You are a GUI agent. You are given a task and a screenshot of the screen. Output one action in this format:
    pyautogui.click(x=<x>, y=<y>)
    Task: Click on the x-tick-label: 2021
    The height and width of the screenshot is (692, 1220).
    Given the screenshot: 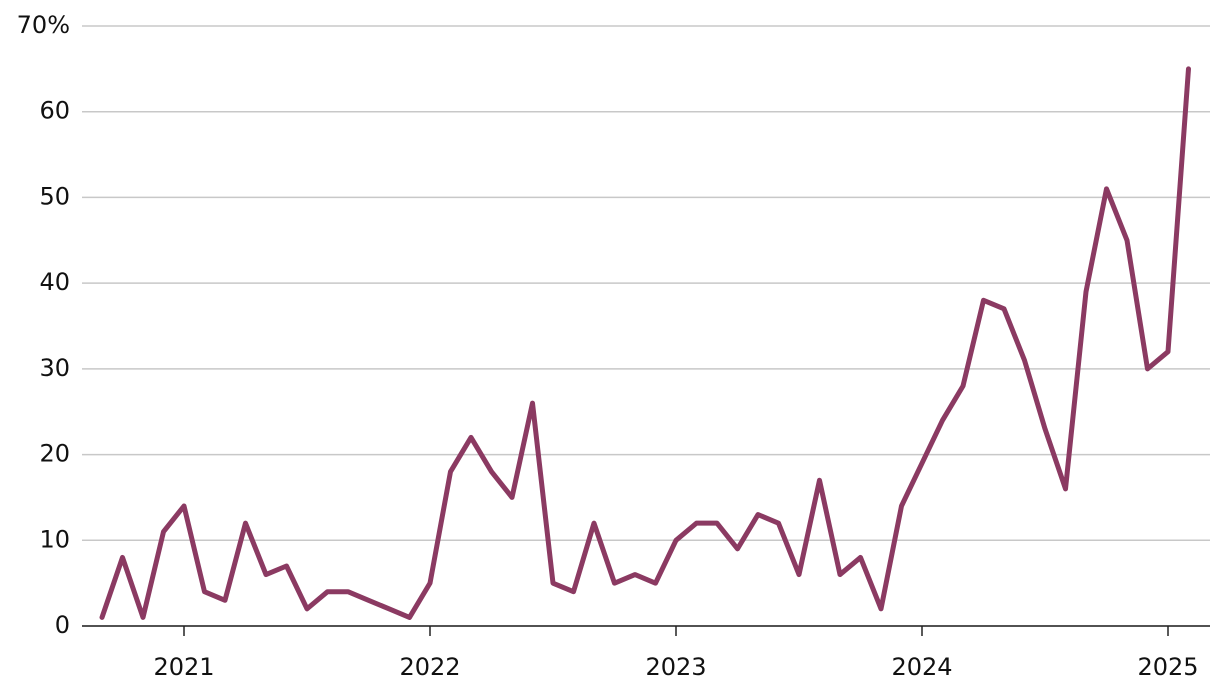 What is the action you would take?
    pyautogui.click(x=183, y=667)
    